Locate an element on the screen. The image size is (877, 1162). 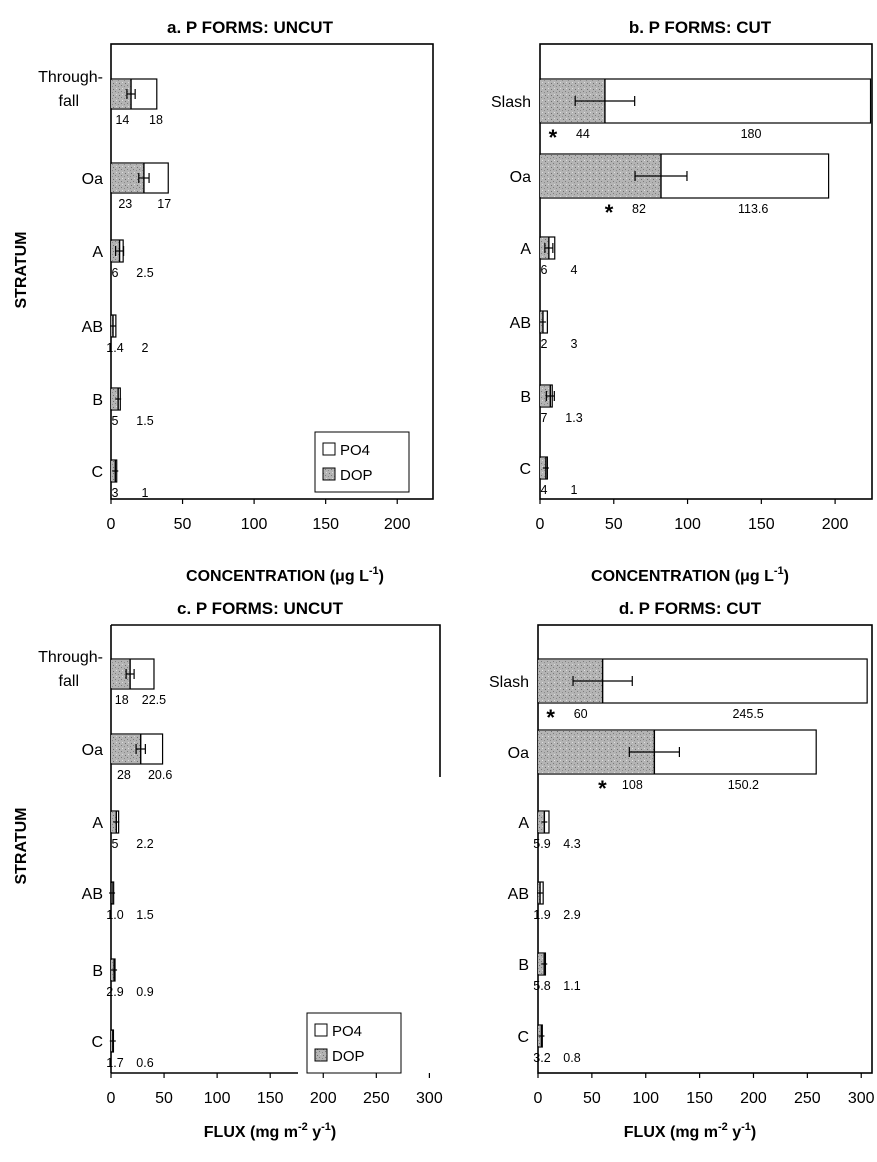
dop-value-label: 6 is located at coordinates (544, 270).